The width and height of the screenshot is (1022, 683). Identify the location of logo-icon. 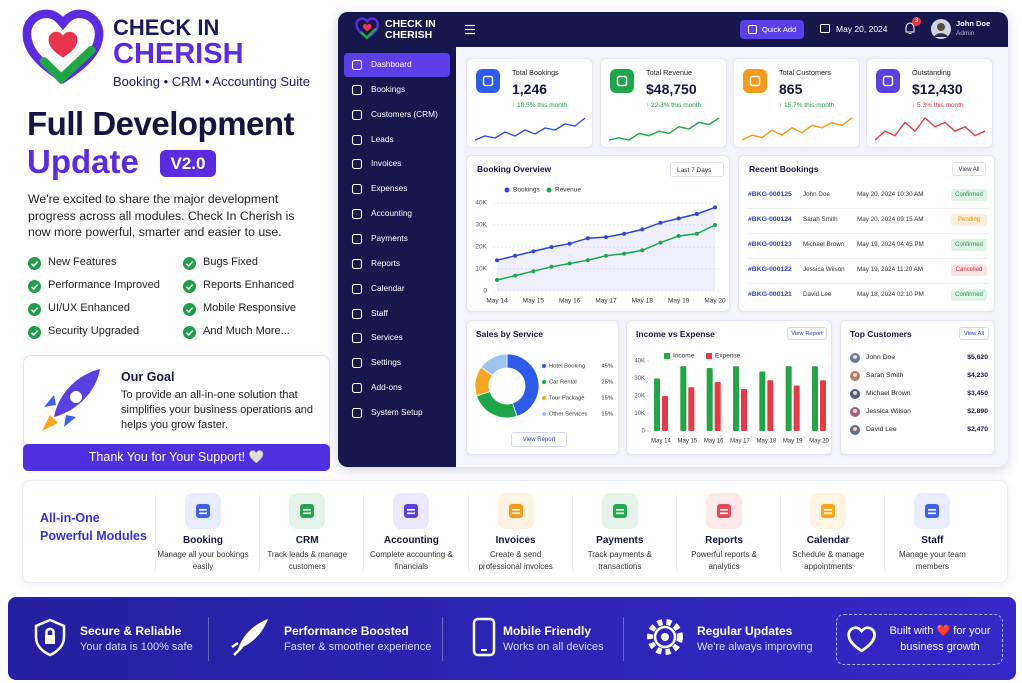
(63, 47).